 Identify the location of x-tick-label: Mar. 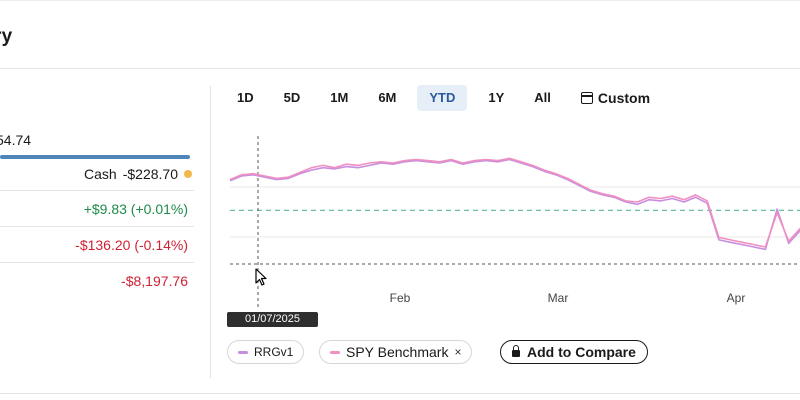
(558, 298).